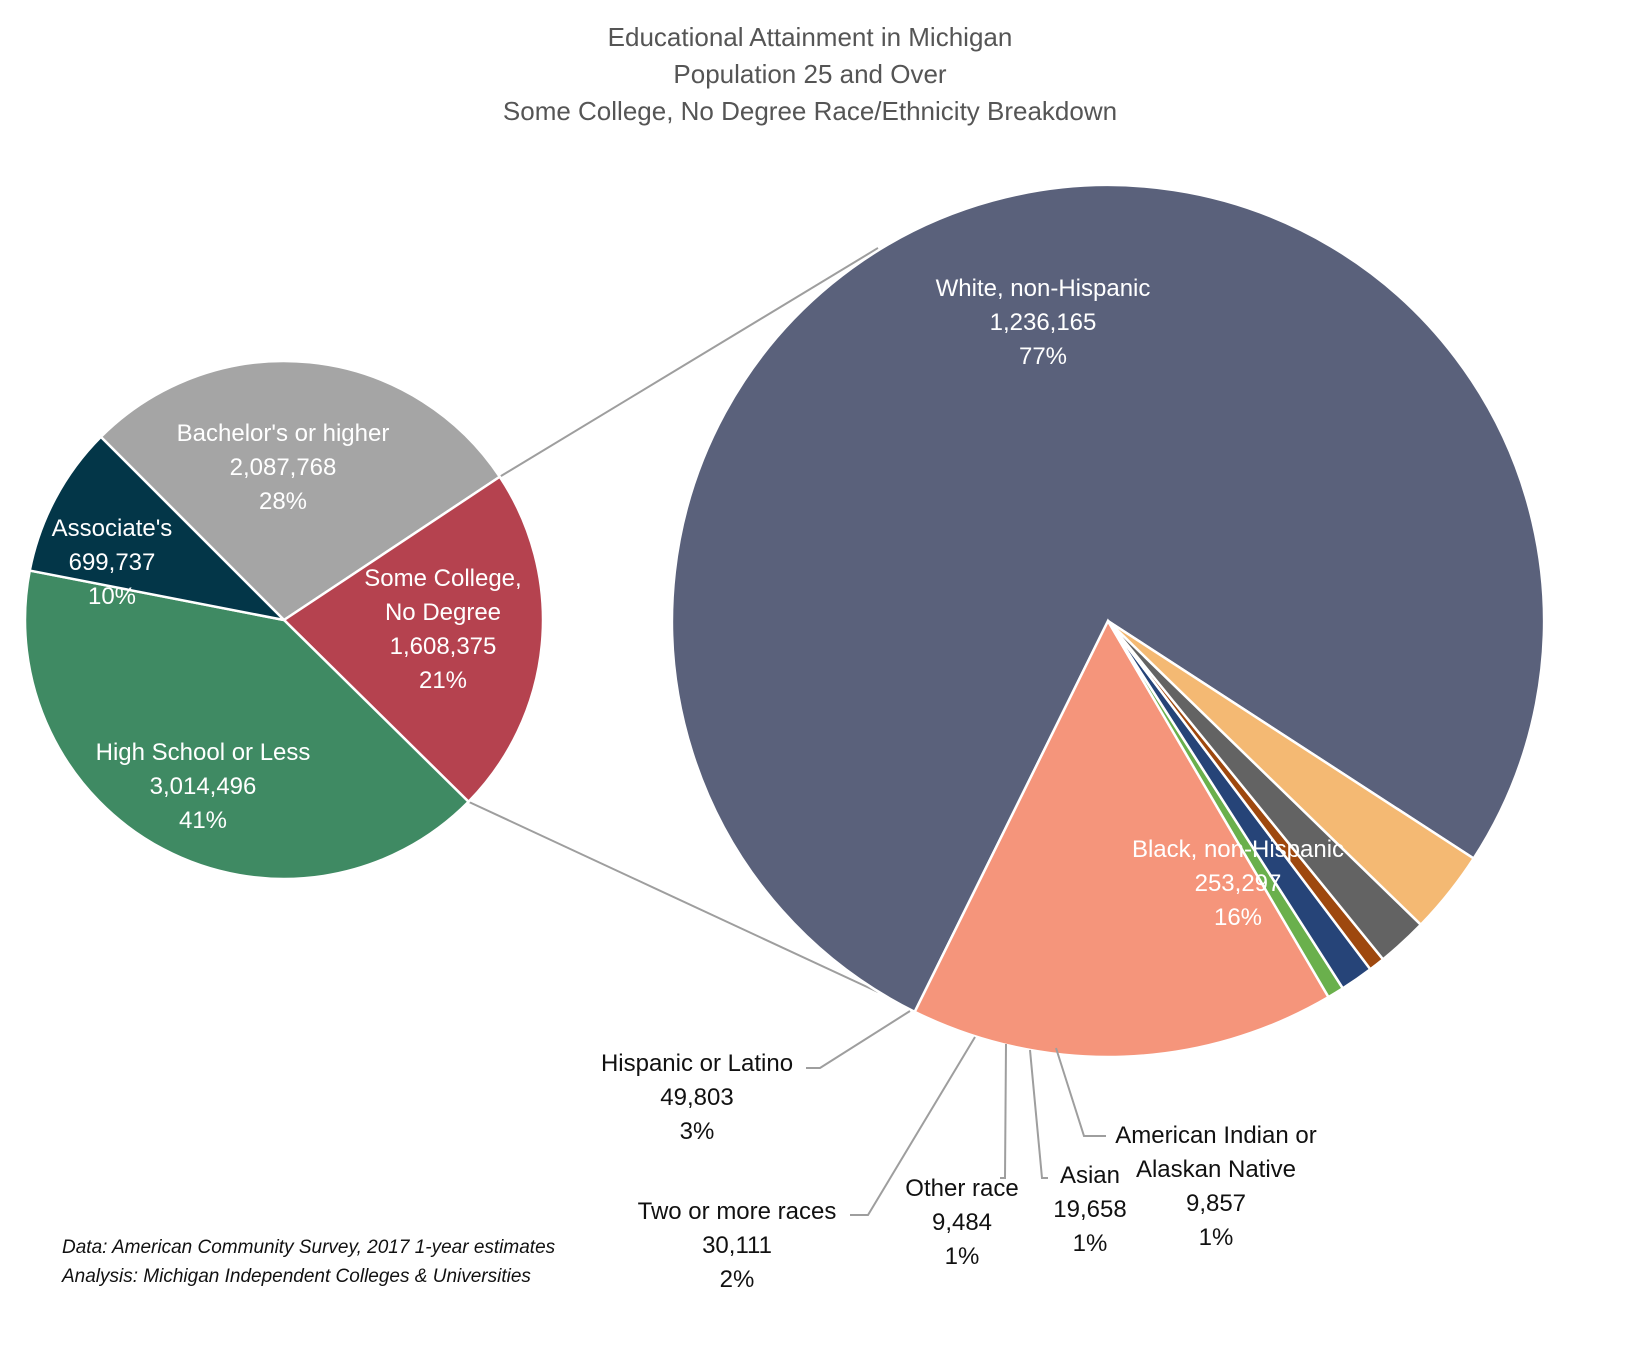 The height and width of the screenshot is (1360, 1629). Describe the element at coordinates (1215, 1135) in the screenshot. I see `breakdown-label-name: American Indian or` at that location.